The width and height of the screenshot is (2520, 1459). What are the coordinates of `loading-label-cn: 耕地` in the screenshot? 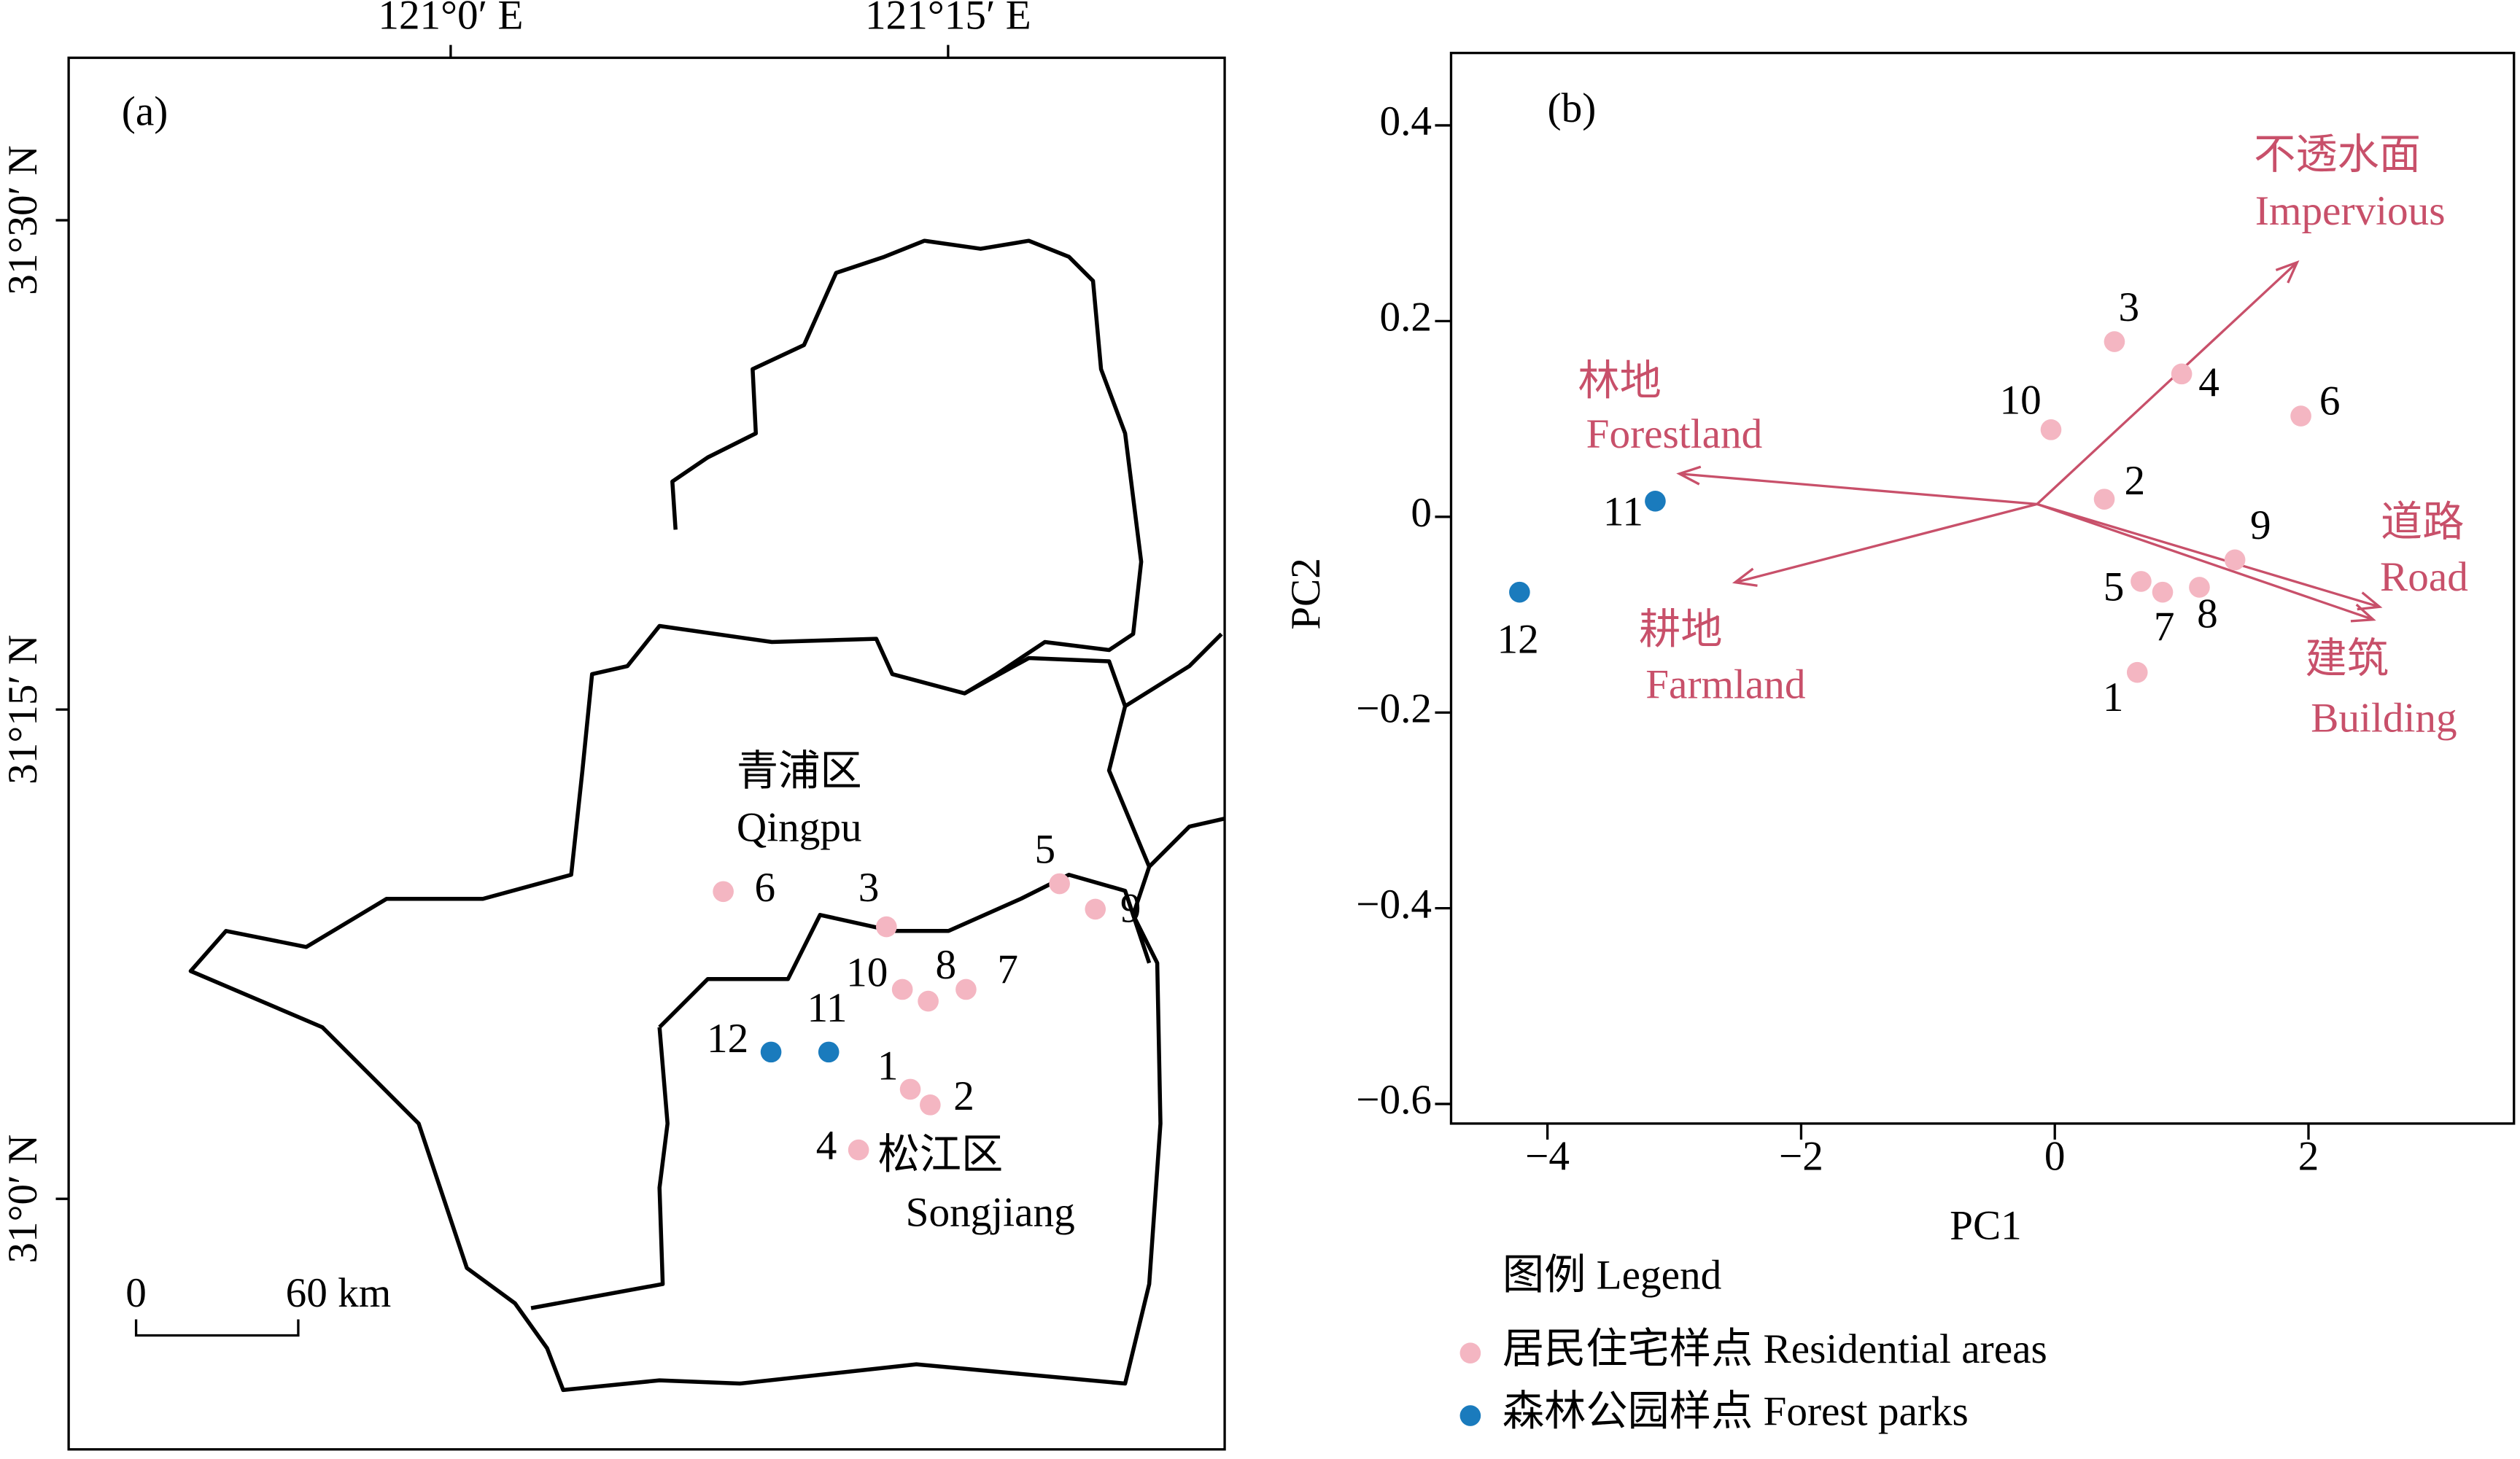 It's located at (1681, 630).